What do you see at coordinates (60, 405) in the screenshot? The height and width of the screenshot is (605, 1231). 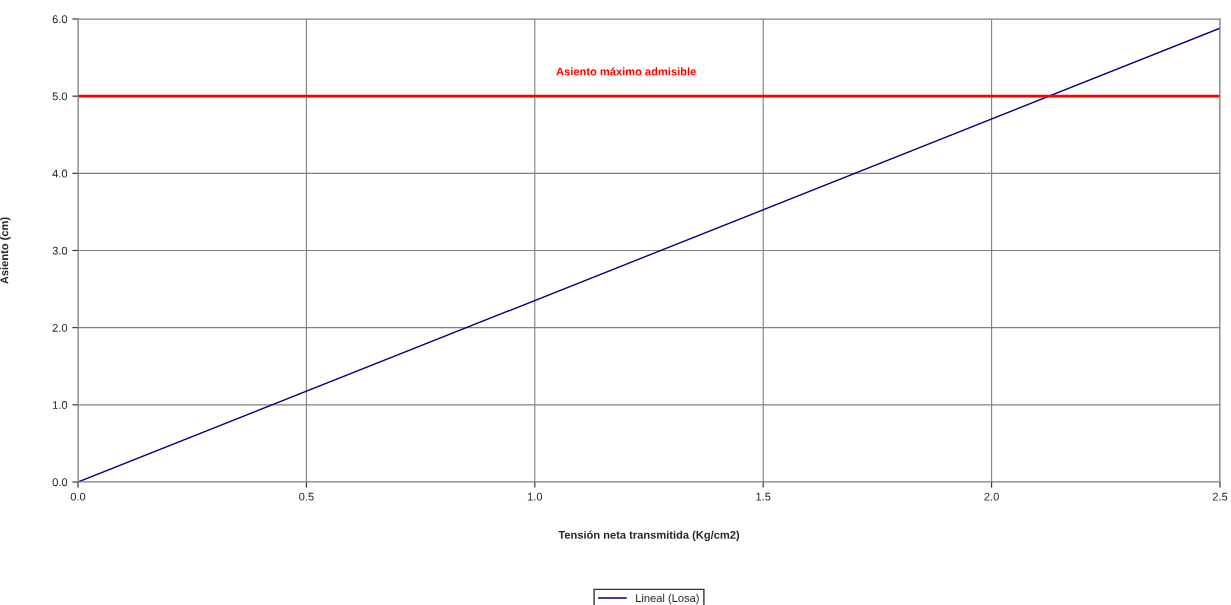 I see `y-tick-label: 1.0` at bounding box center [60, 405].